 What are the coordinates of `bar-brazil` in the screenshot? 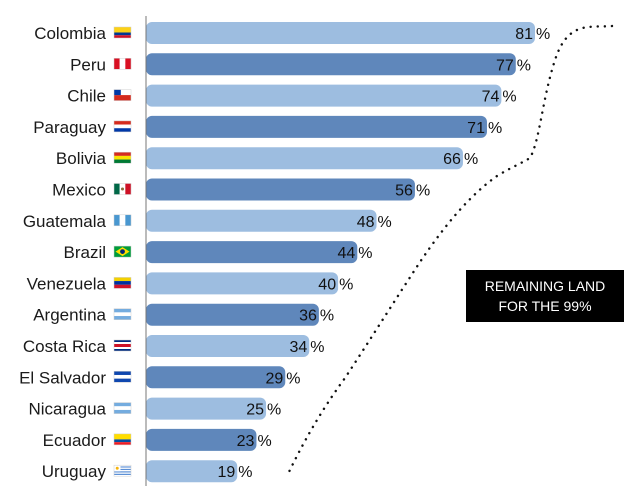 It's located at (252, 252).